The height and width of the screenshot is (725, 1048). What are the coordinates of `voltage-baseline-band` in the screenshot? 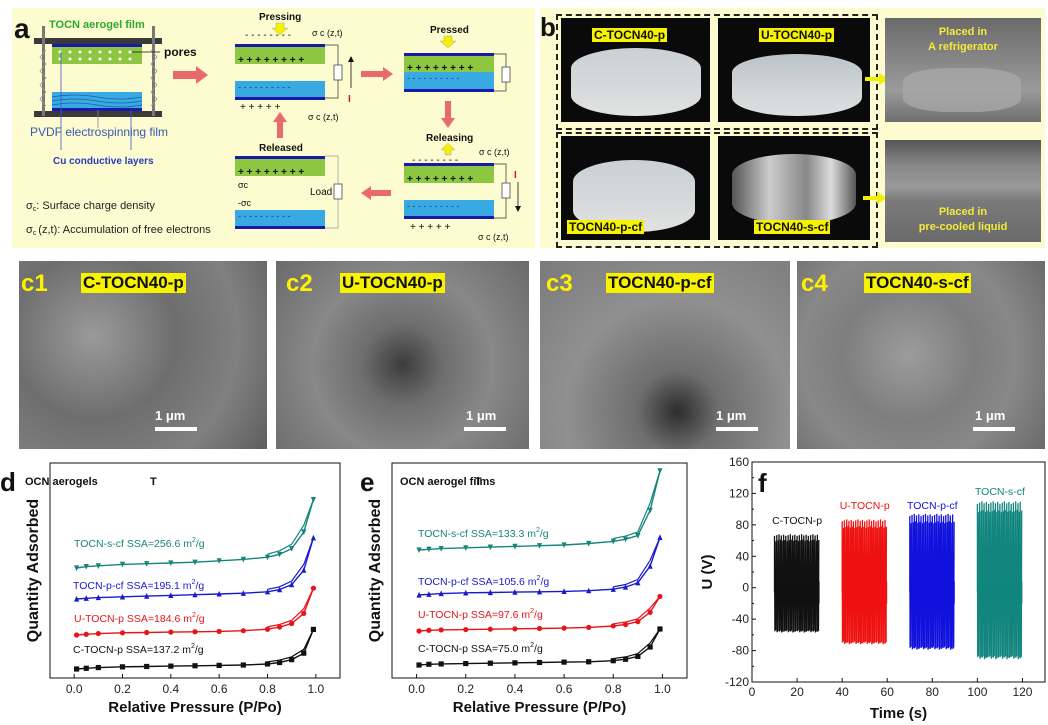 It's located at (797, 592).